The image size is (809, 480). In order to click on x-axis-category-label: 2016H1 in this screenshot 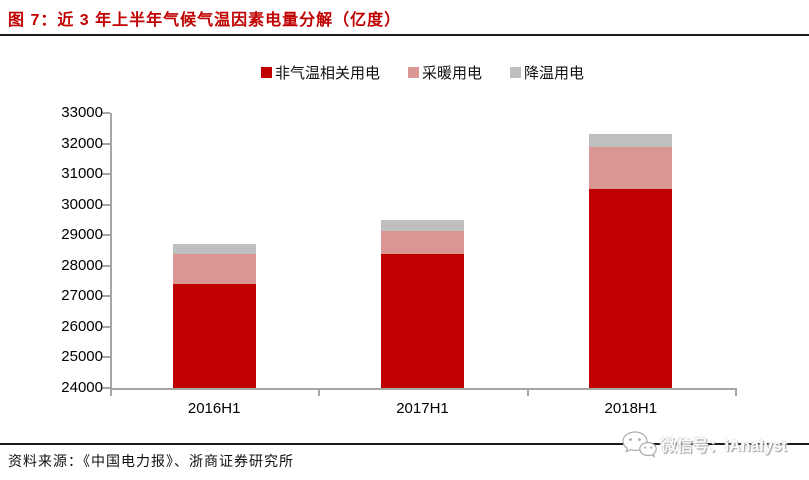, I will do `click(214, 408)`.